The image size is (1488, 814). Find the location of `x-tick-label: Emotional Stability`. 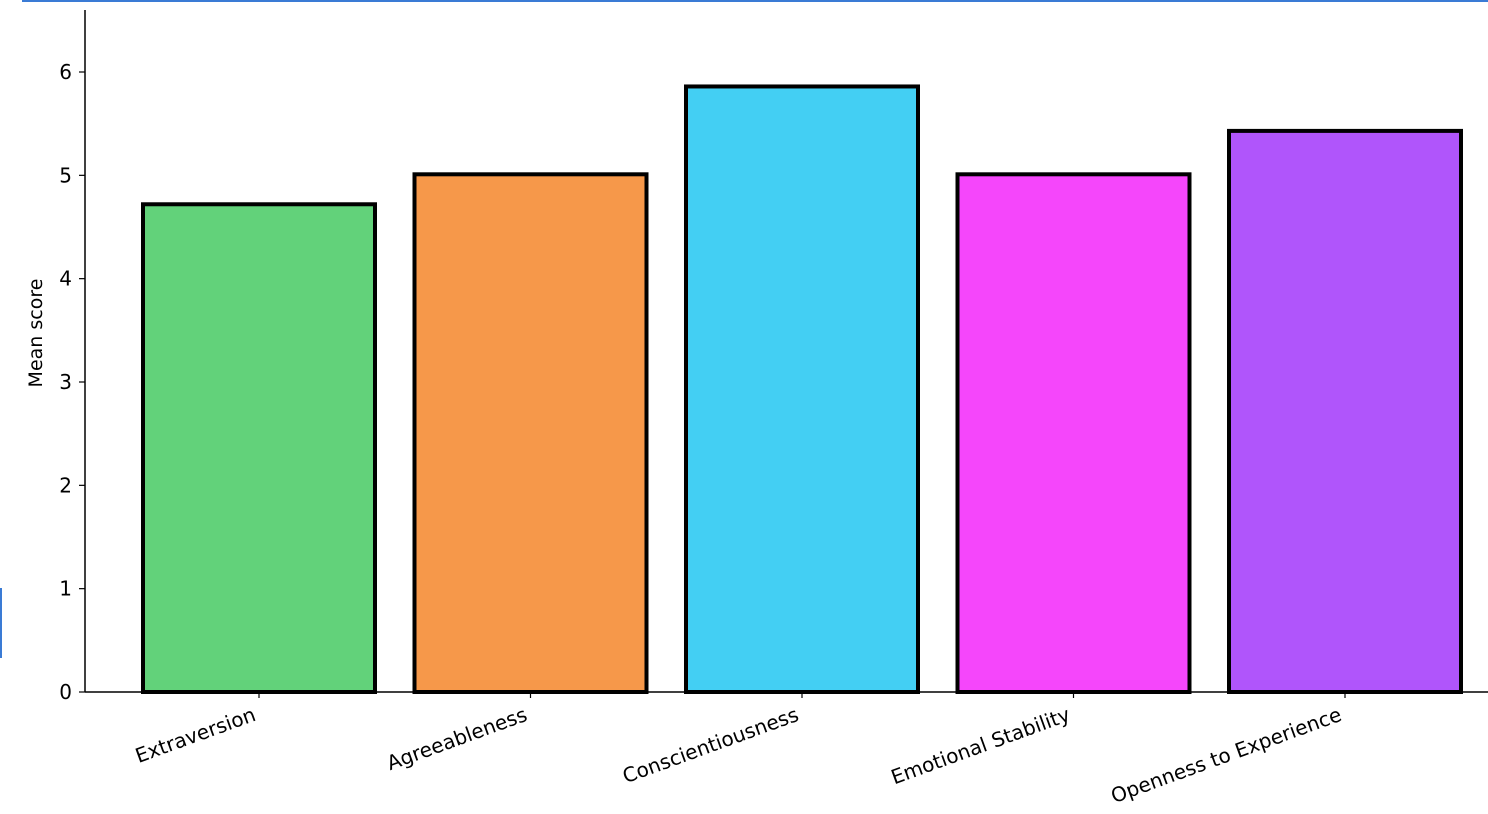

x-tick-label: Emotional Stability is located at coordinates (981, 745).